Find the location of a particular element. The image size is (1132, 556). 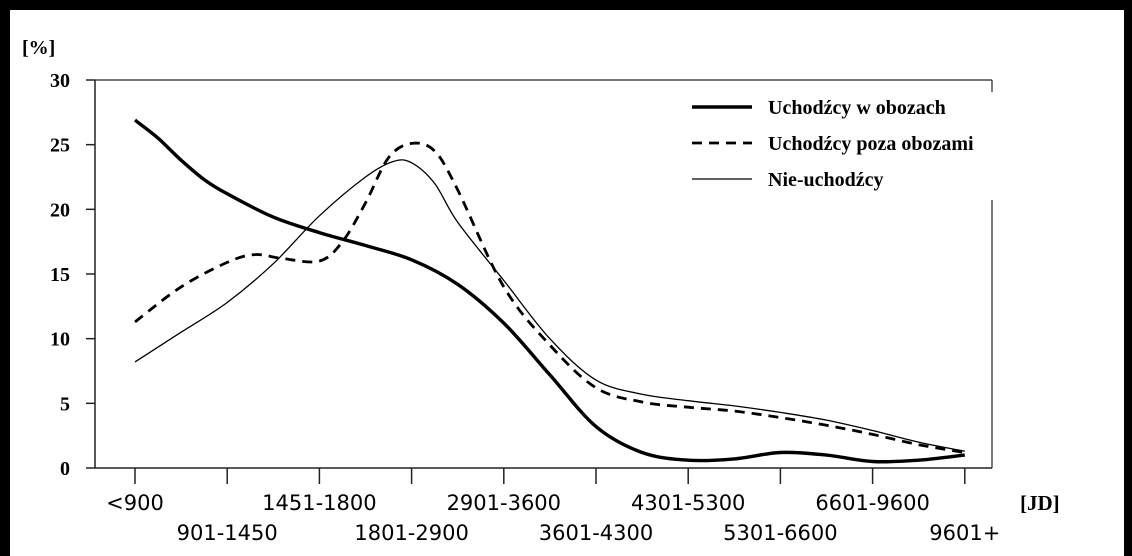

x-tick-label: 5301-6600 is located at coordinates (780, 533).